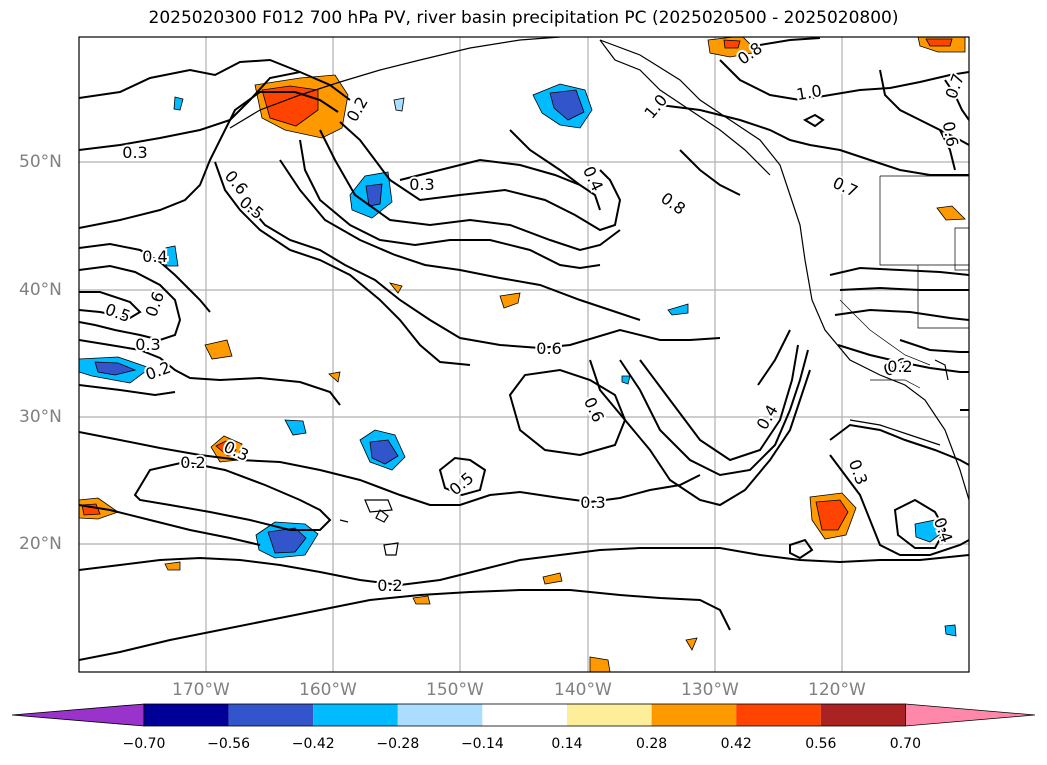 The height and width of the screenshot is (765, 1047). What do you see at coordinates (455, 690) in the screenshot?
I see `lon-label: 150°W` at bounding box center [455, 690].